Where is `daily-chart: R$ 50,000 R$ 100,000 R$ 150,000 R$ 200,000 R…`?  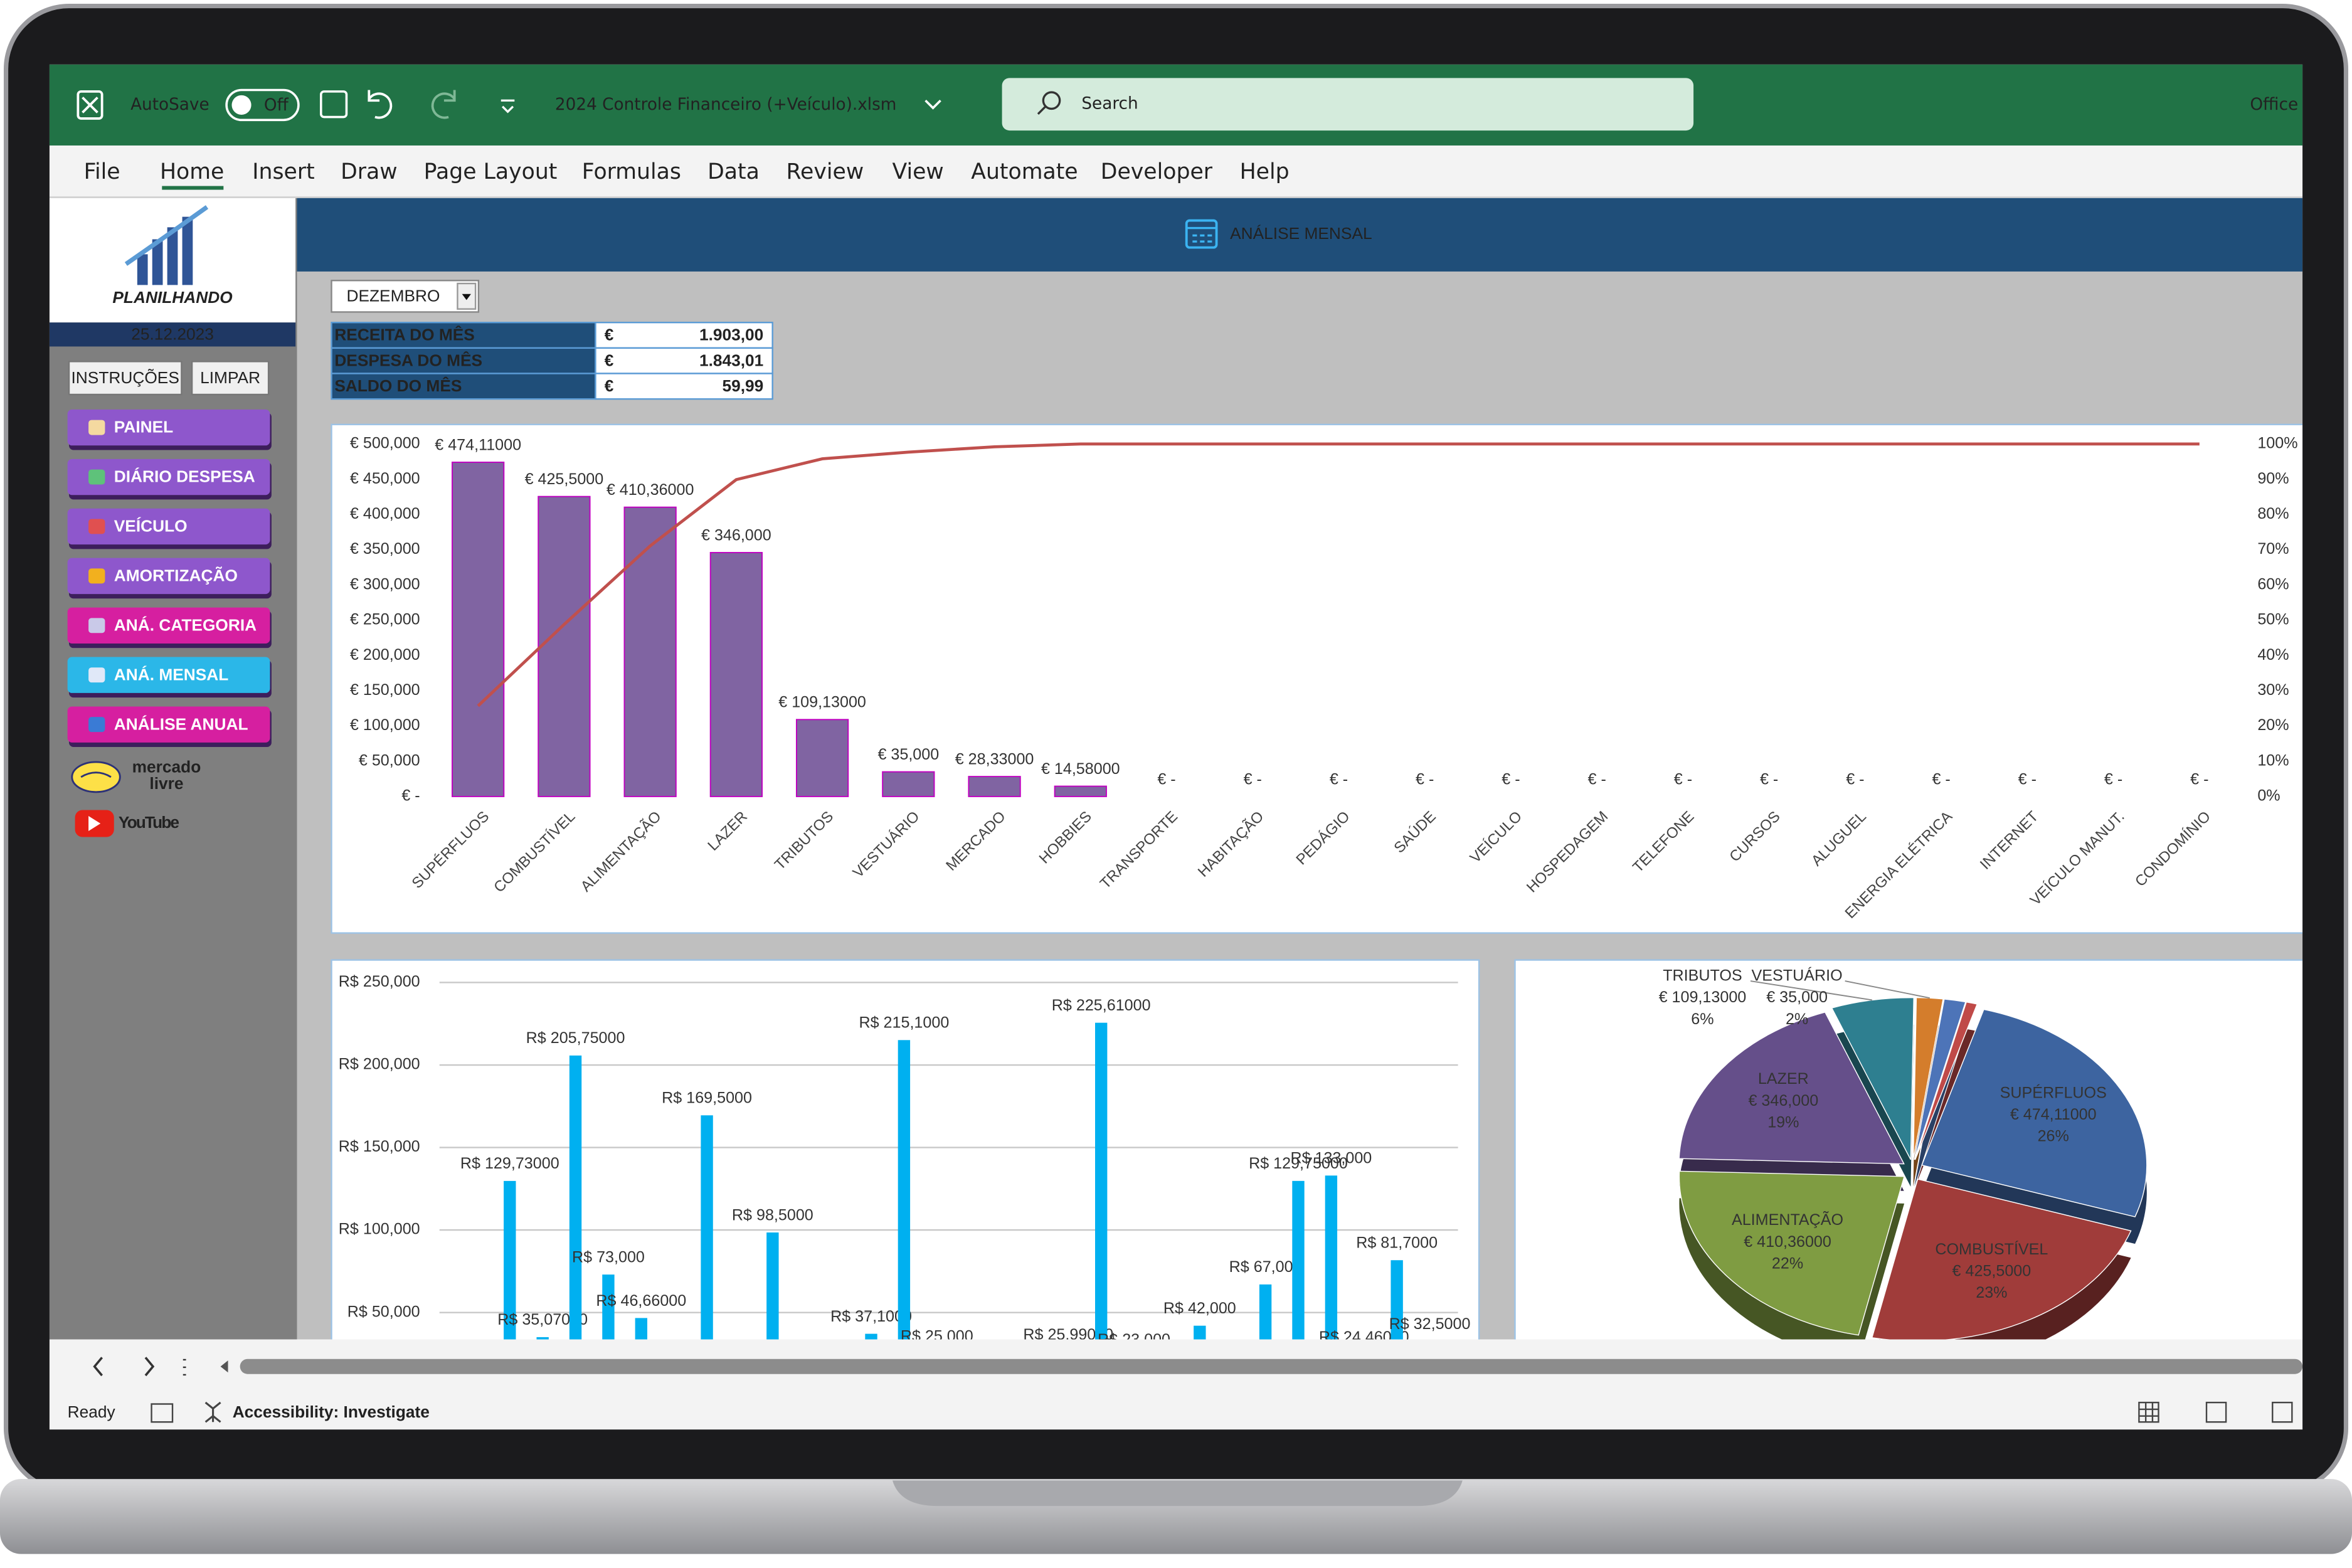
daily-chart: R$ 50,000 R$ 100,000 R$ 150,000 R$ 200,000 R… is located at coordinates (904, 1156).